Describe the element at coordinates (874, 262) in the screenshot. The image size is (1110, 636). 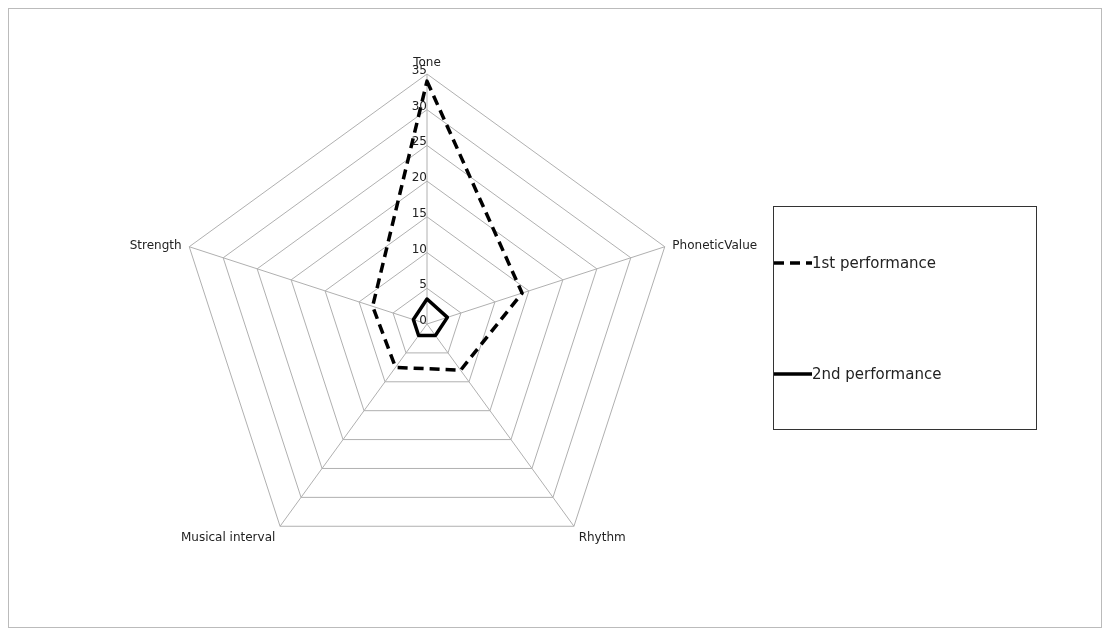
I see `legend-label: 1st performance` at that location.